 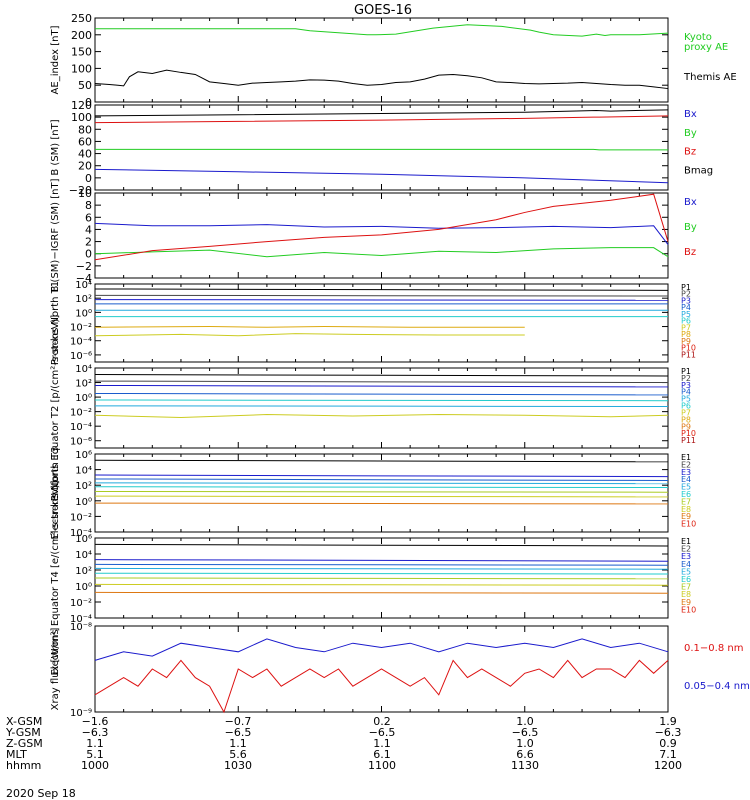 What do you see at coordinates (81, 603) in the screenshot?
I see `y-tick-label: 10⁻²` at bounding box center [81, 603].